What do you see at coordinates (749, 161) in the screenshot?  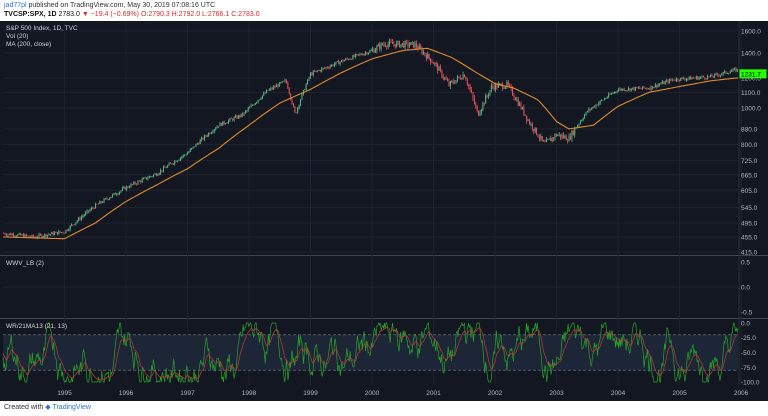 I see `price-tick-label: 725.0` at bounding box center [749, 161].